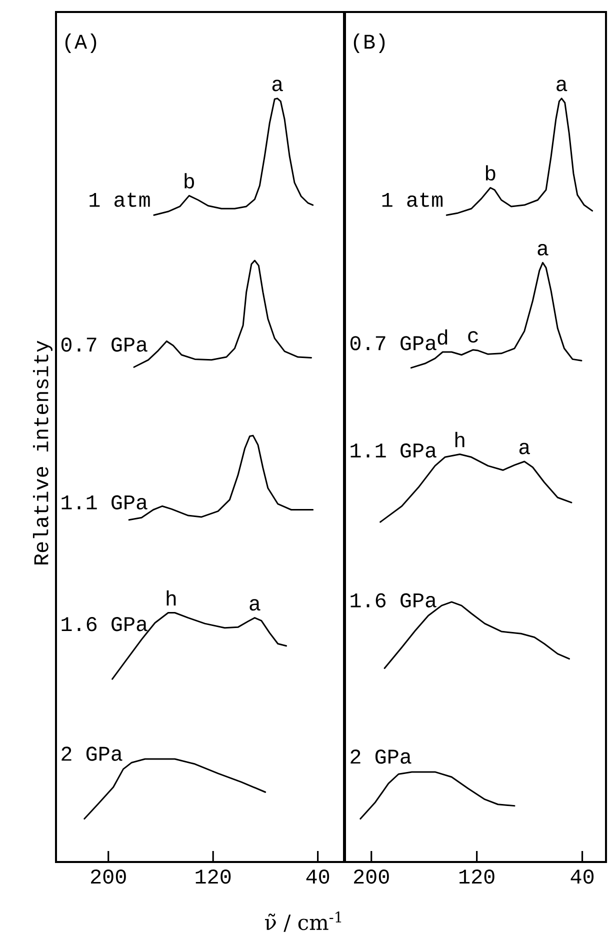  I want to click on y-axis-title: Relative intensity, so click(42, 452).